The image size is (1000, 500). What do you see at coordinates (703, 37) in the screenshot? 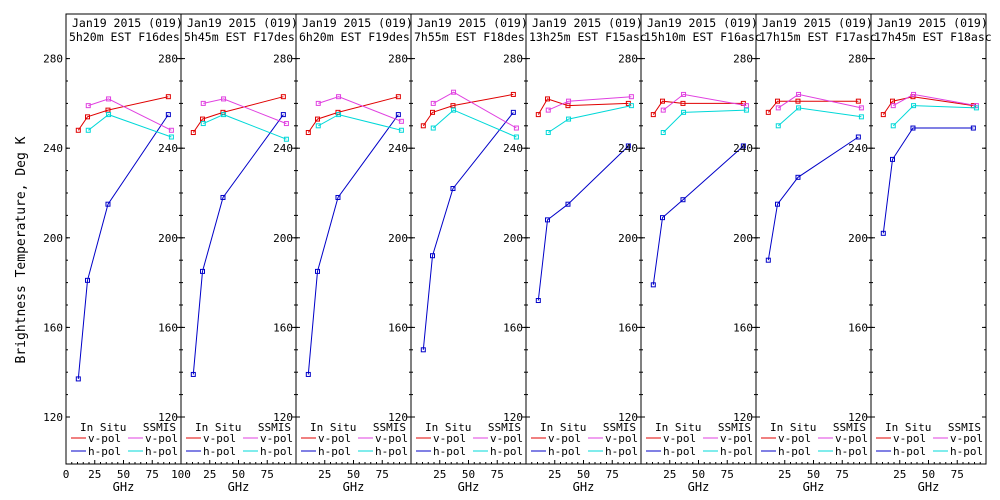
I see `panel-time: 15h10m EST F16asc` at bounding box center [703, 37].